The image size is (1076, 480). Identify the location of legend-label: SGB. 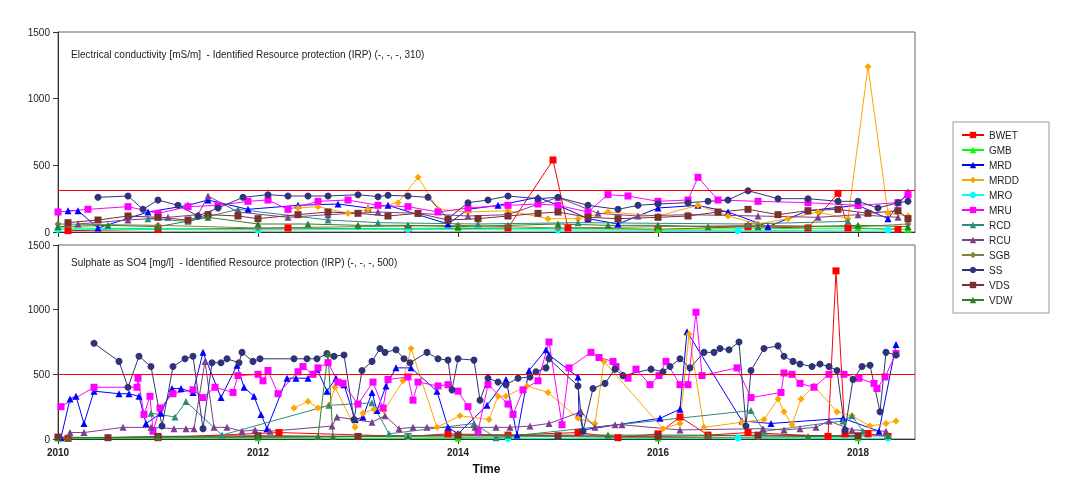
(1000, 255).